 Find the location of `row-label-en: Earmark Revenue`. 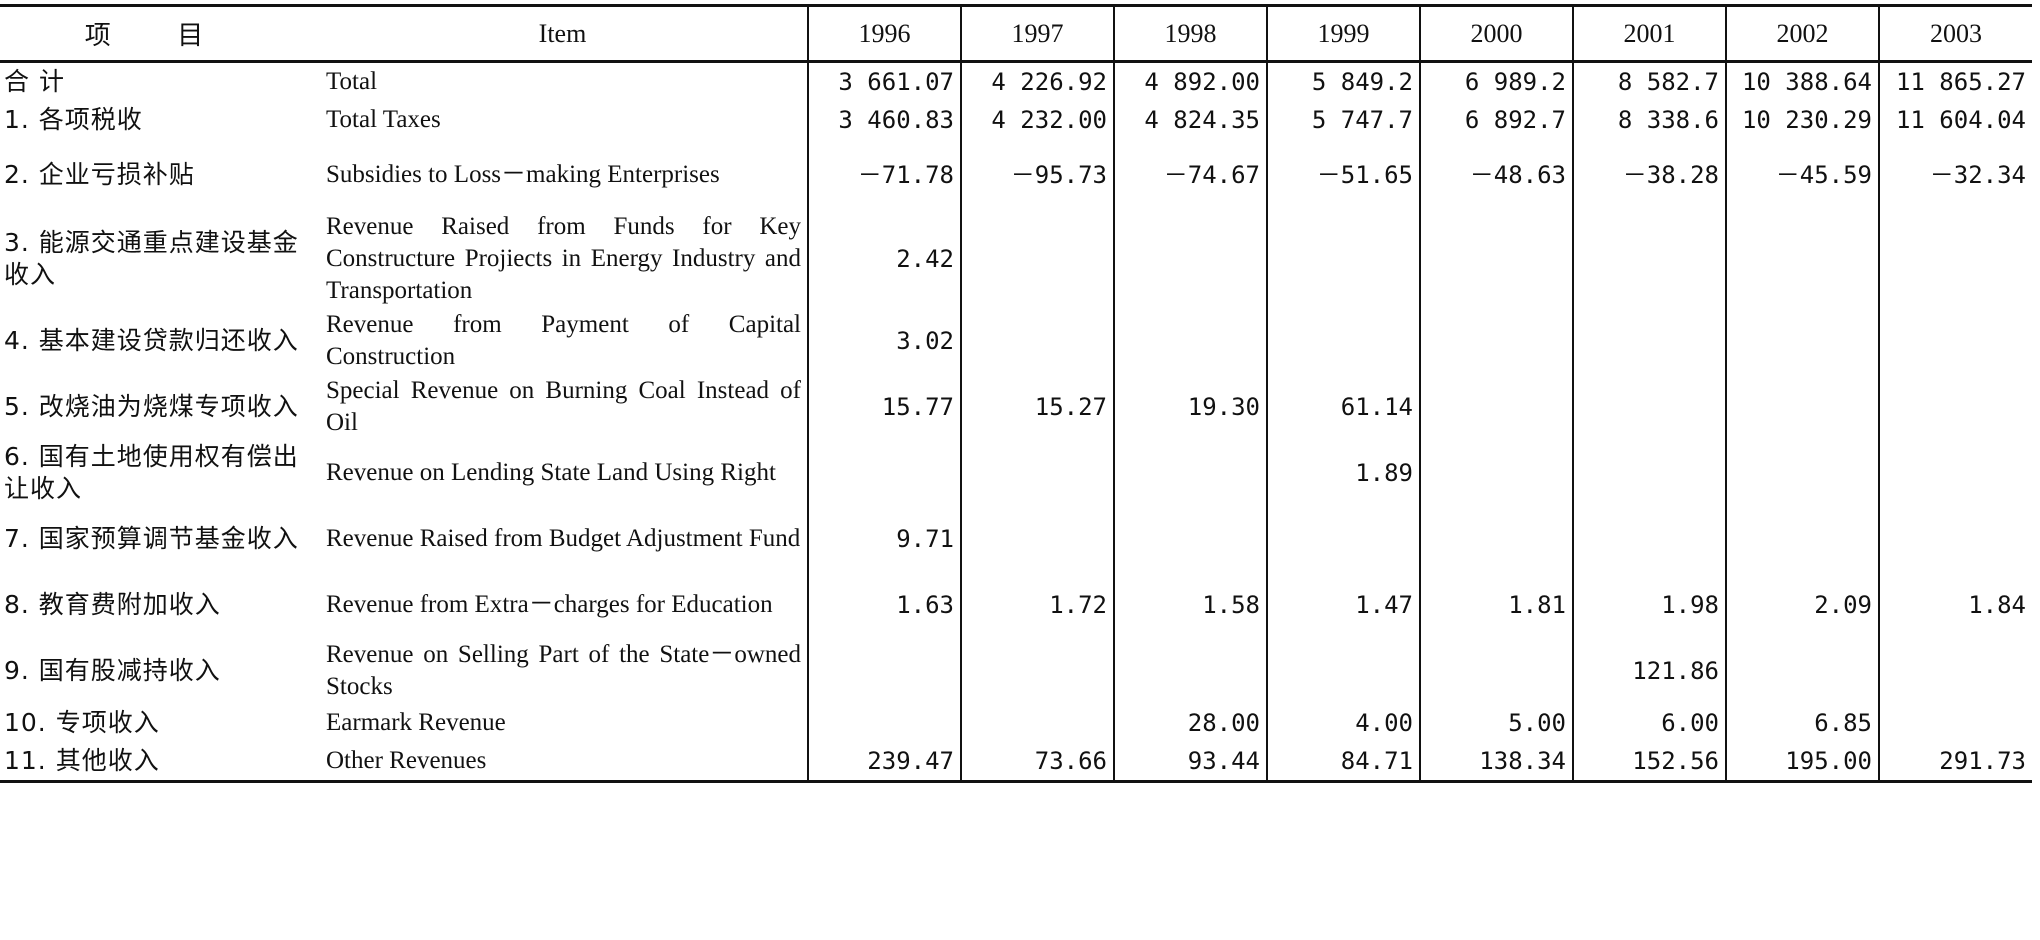

row-label-en: Earmark Revenue is located at coordinates (563, 723).